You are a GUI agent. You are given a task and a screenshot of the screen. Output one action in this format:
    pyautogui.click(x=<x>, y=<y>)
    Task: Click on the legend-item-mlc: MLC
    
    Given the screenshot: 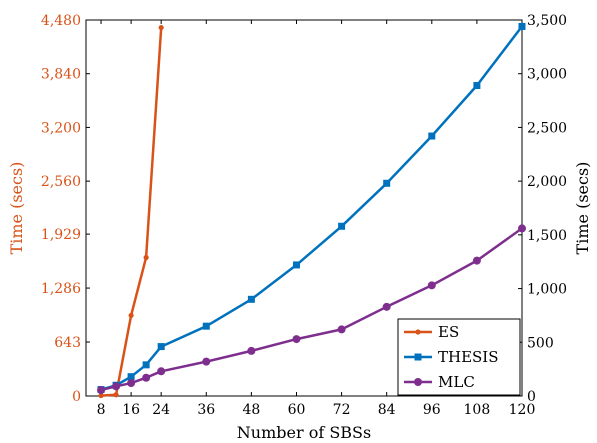 What is the action you would take?
    pyautogui.click(x=439, y=382)
    